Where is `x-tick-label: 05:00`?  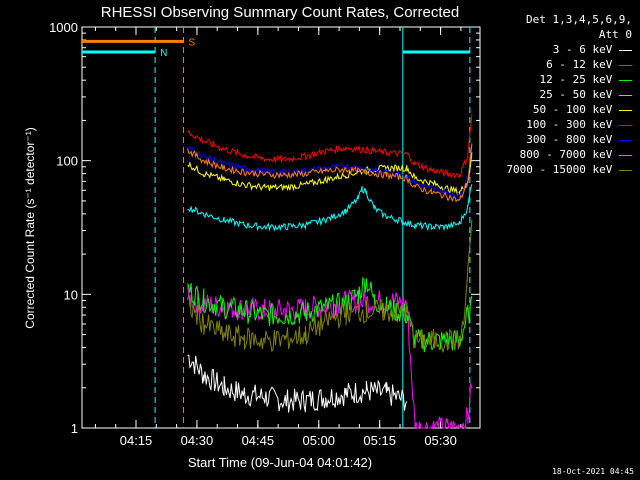 x-tick-label: 05:00 is located at coordinates (318, 440).